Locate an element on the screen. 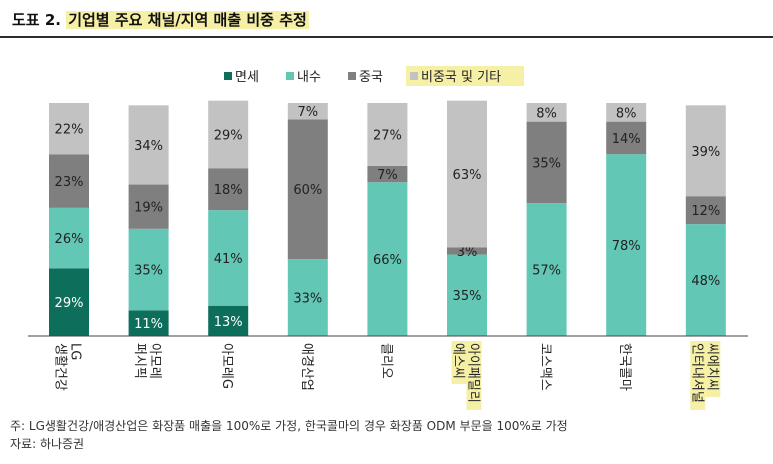  category-label: 애경산업 is located at coordinates (306, 367).